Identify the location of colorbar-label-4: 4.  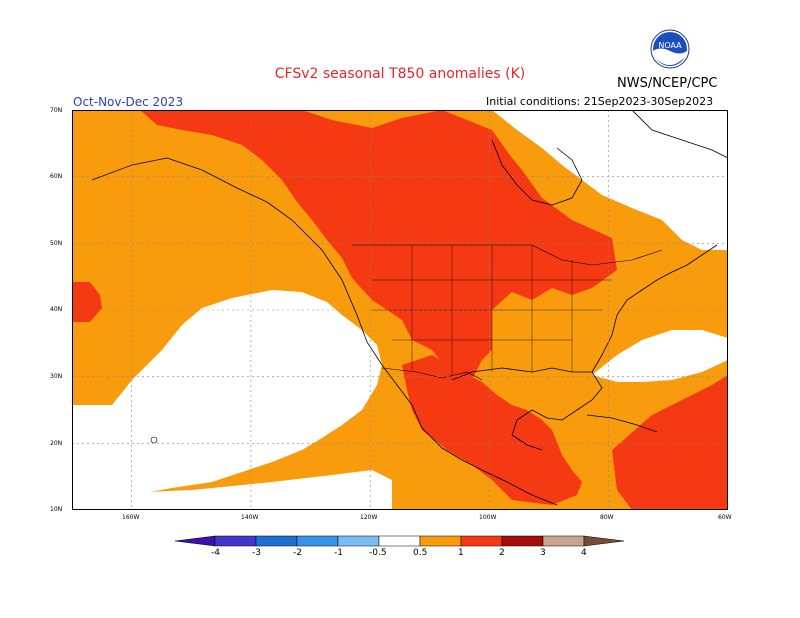
(584, 553).